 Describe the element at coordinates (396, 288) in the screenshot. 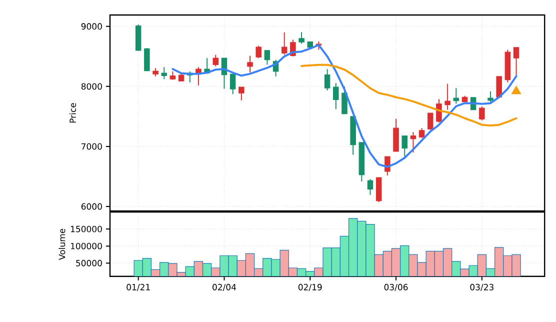

I see `x-tick-label: 03/06` at that location.